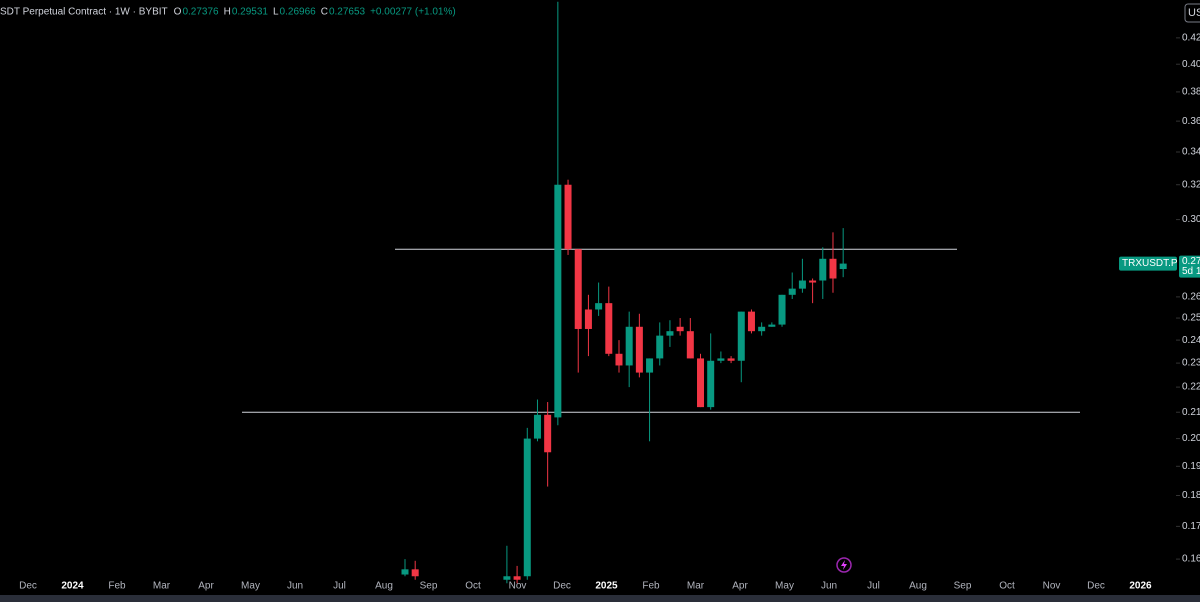  Describe the element at coordinates (298, 12) in the screenshot. I see `ohlc-value: 0.26966` at that location.